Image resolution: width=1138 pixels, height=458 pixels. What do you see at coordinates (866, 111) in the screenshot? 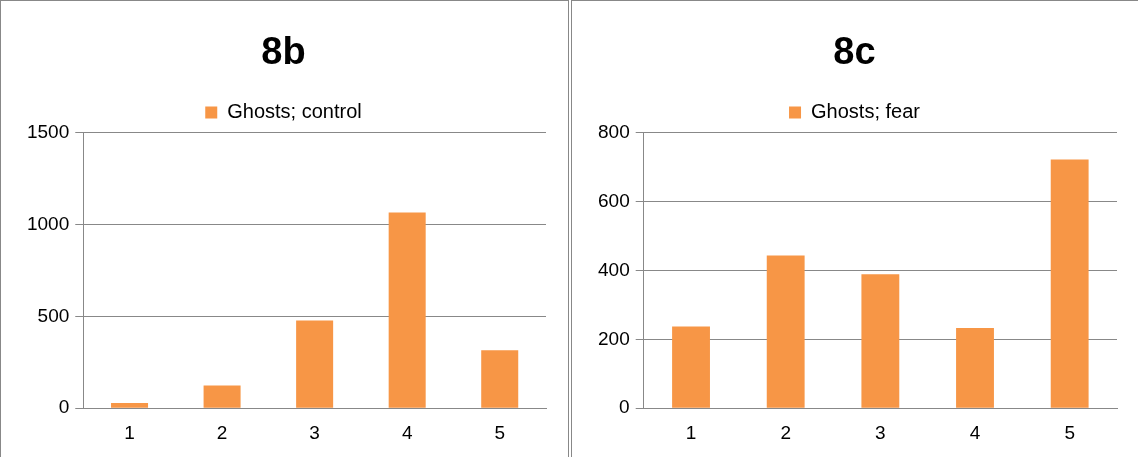
I see `legend-label: Ghosts; fear` at bounding box center [866, 111].